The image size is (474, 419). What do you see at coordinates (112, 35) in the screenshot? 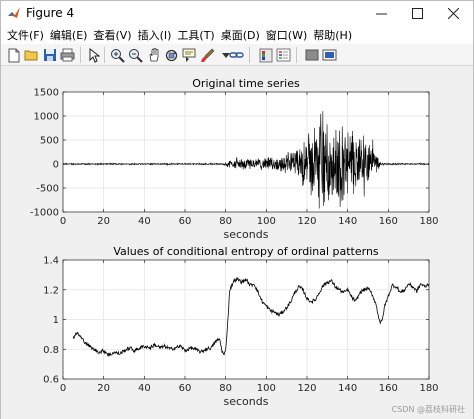
I see `menu-view: 查看(V)` at bounding box center [112, 35].